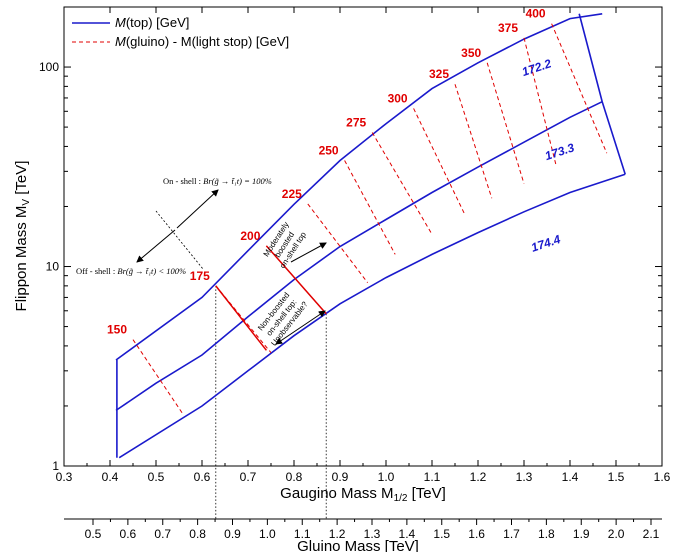 Image resolution: width=686 pixels, height=552 pixels. What do you see at coordinates (22, 236) in the screenshot?
I see `y-axis-title: Flippon Mass MV [TeV]` at bounding box center [22, 236].